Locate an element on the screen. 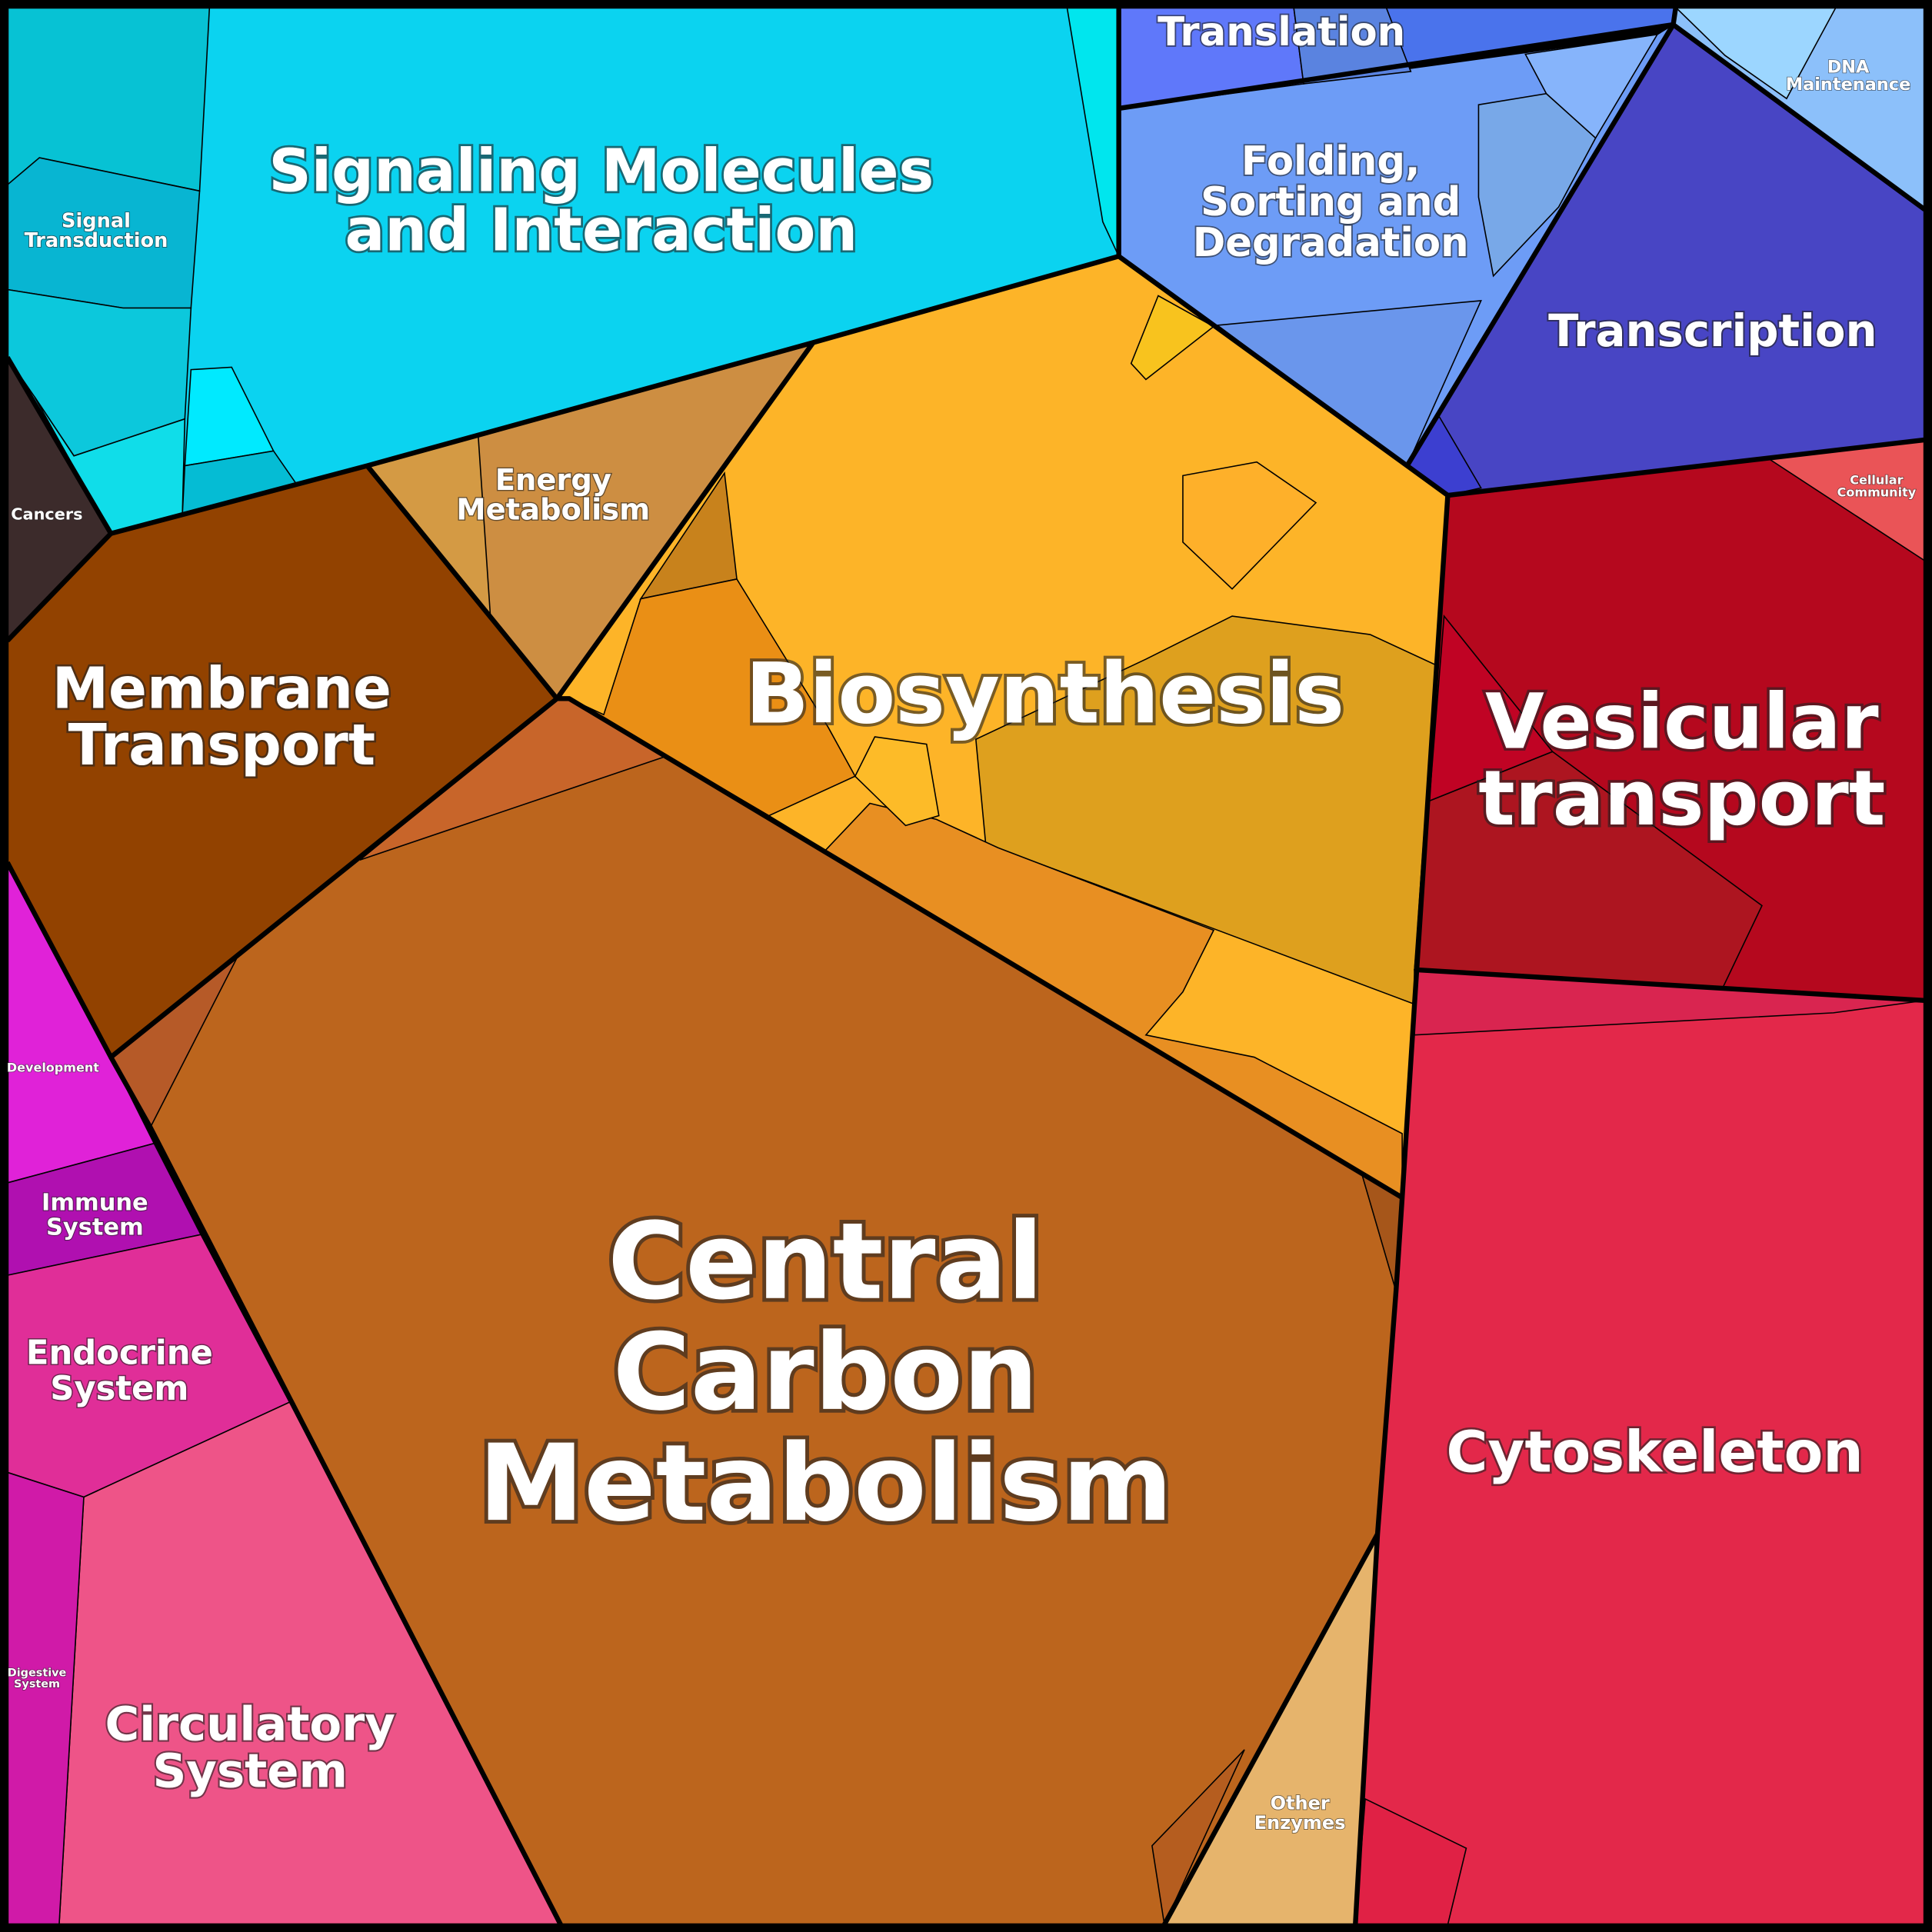 The height and width of the screenshot is (1932, 1932). region-label: and Interaction is located at coordinates (601, 230).